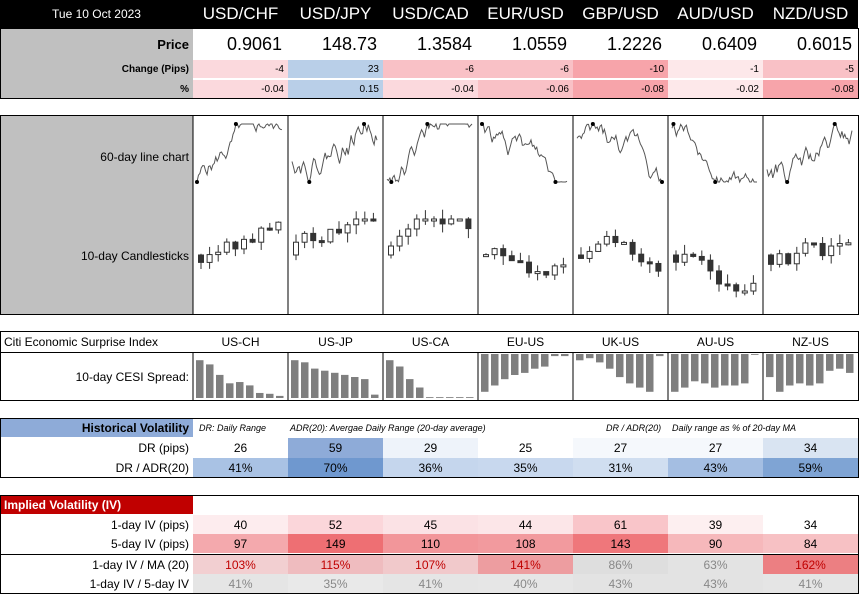 This screenshot has height=594, width=859. Describe the element at coordinates (824, 43) in the screenshot. I see `price-value: 0.6015` at that location.